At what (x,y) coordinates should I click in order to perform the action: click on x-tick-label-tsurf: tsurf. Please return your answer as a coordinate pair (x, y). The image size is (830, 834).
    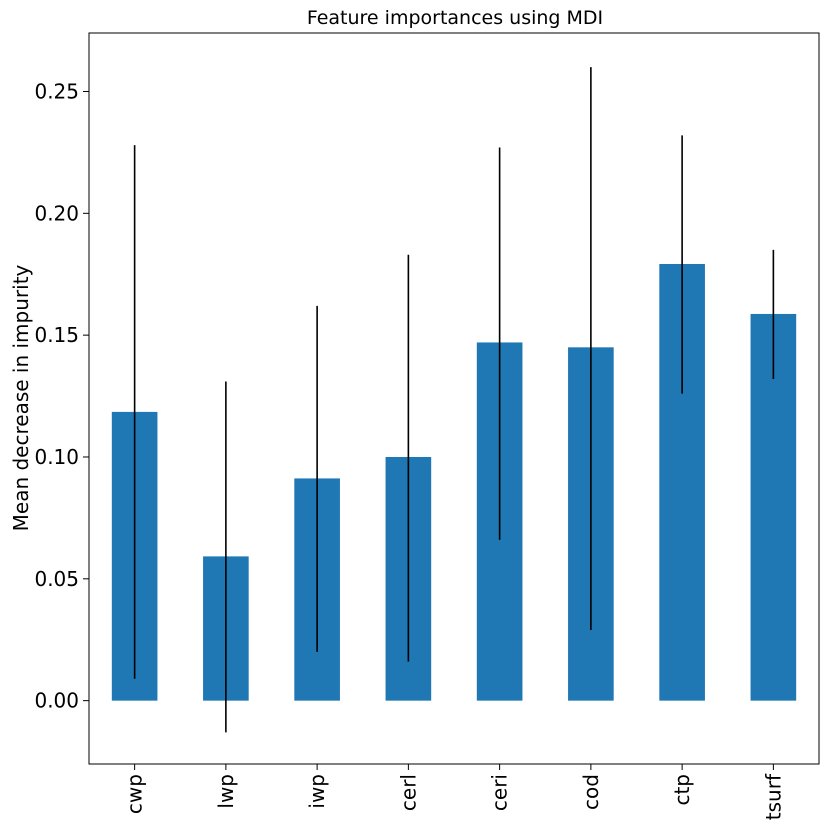
    Looking at the image, I should click on (773, 796).